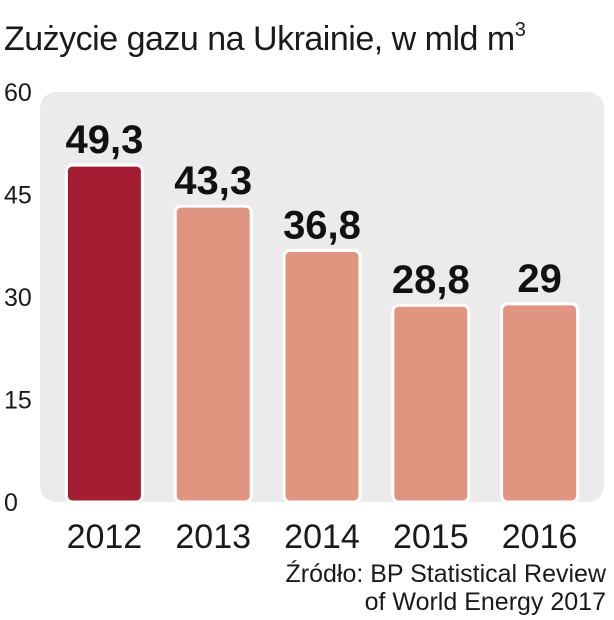 The height and width of the screenshot is (620, 614). I want to click on value-label: 28,8, so click(431, 280).